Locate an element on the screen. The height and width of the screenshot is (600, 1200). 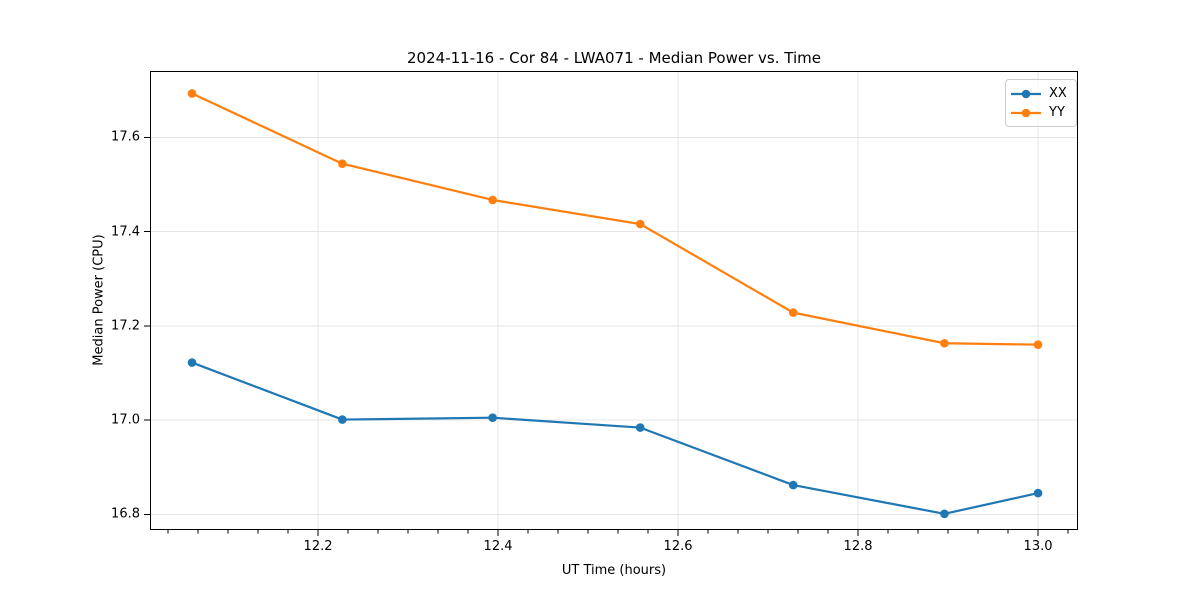
x-axis-label: UT Time (hours) is located at coordinates (614, 570).